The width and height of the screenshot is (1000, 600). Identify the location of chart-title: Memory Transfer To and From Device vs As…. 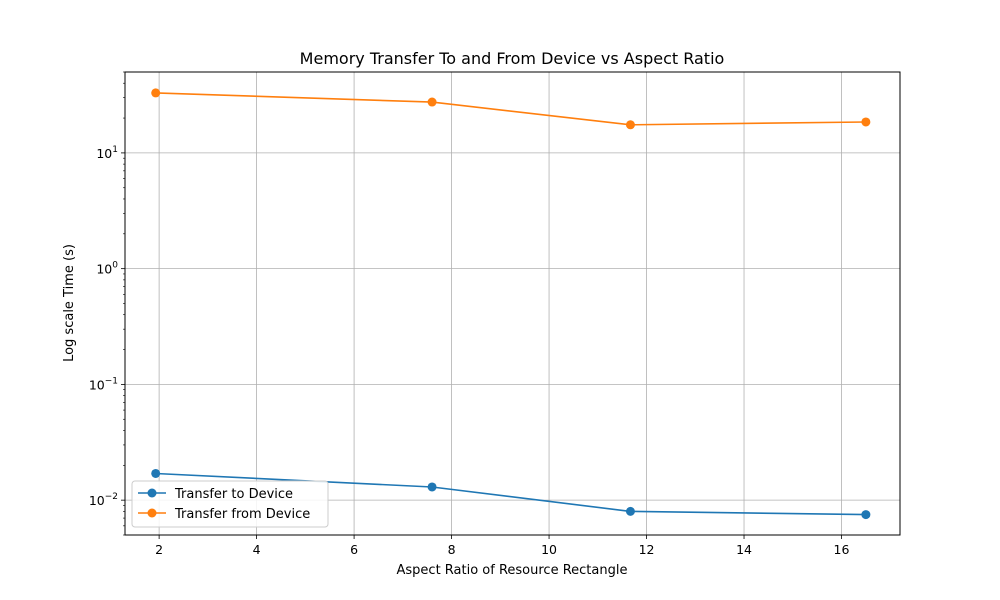
(512, 58).